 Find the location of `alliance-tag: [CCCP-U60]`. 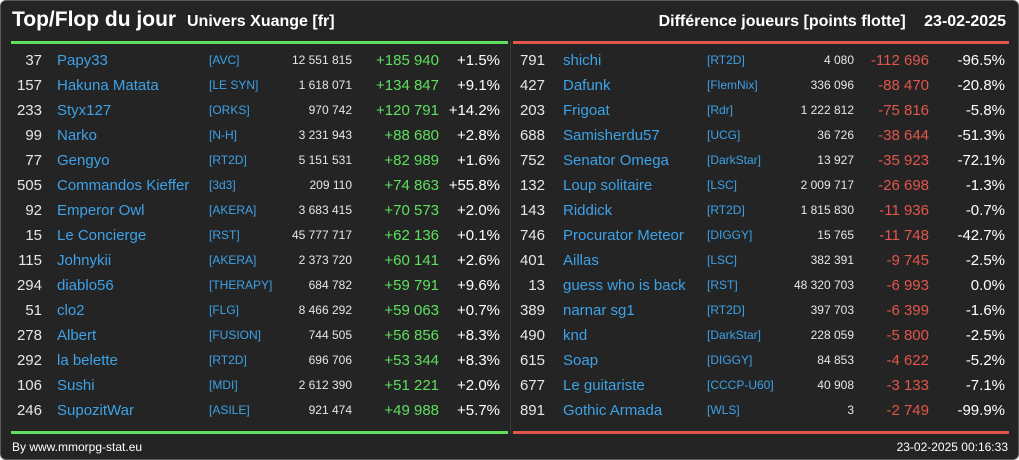

alliance-tag: [CCCP-U60] is located at coordinates (740, 385).